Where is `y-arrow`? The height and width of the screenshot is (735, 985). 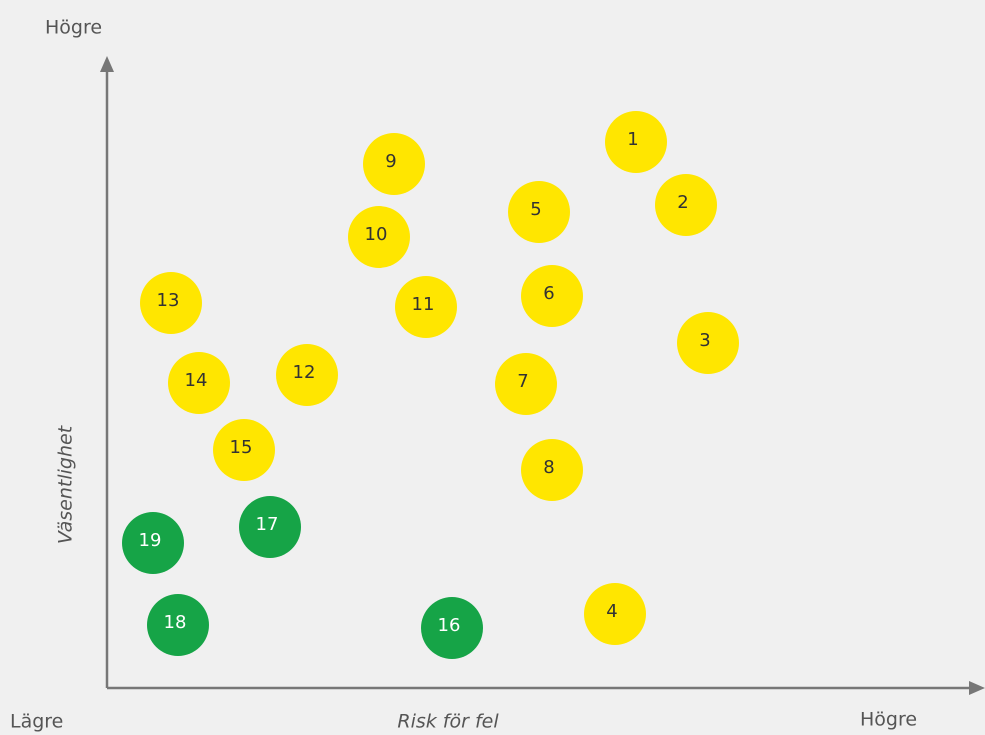
y-arrow is located at coordinates (107, 64).